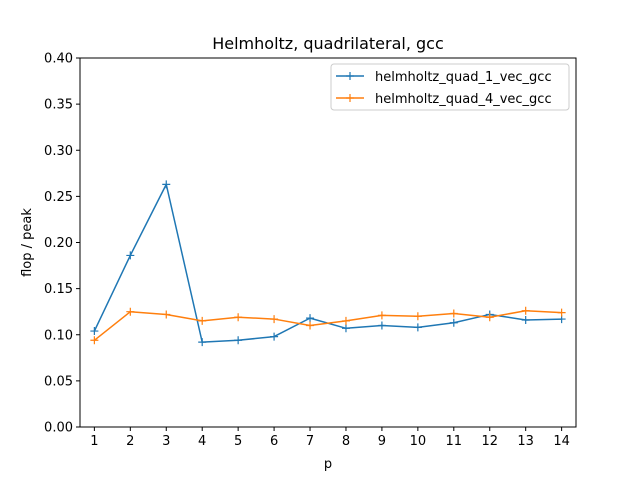  I want to click on y-tick-label: 0.15, so click(58, 289).